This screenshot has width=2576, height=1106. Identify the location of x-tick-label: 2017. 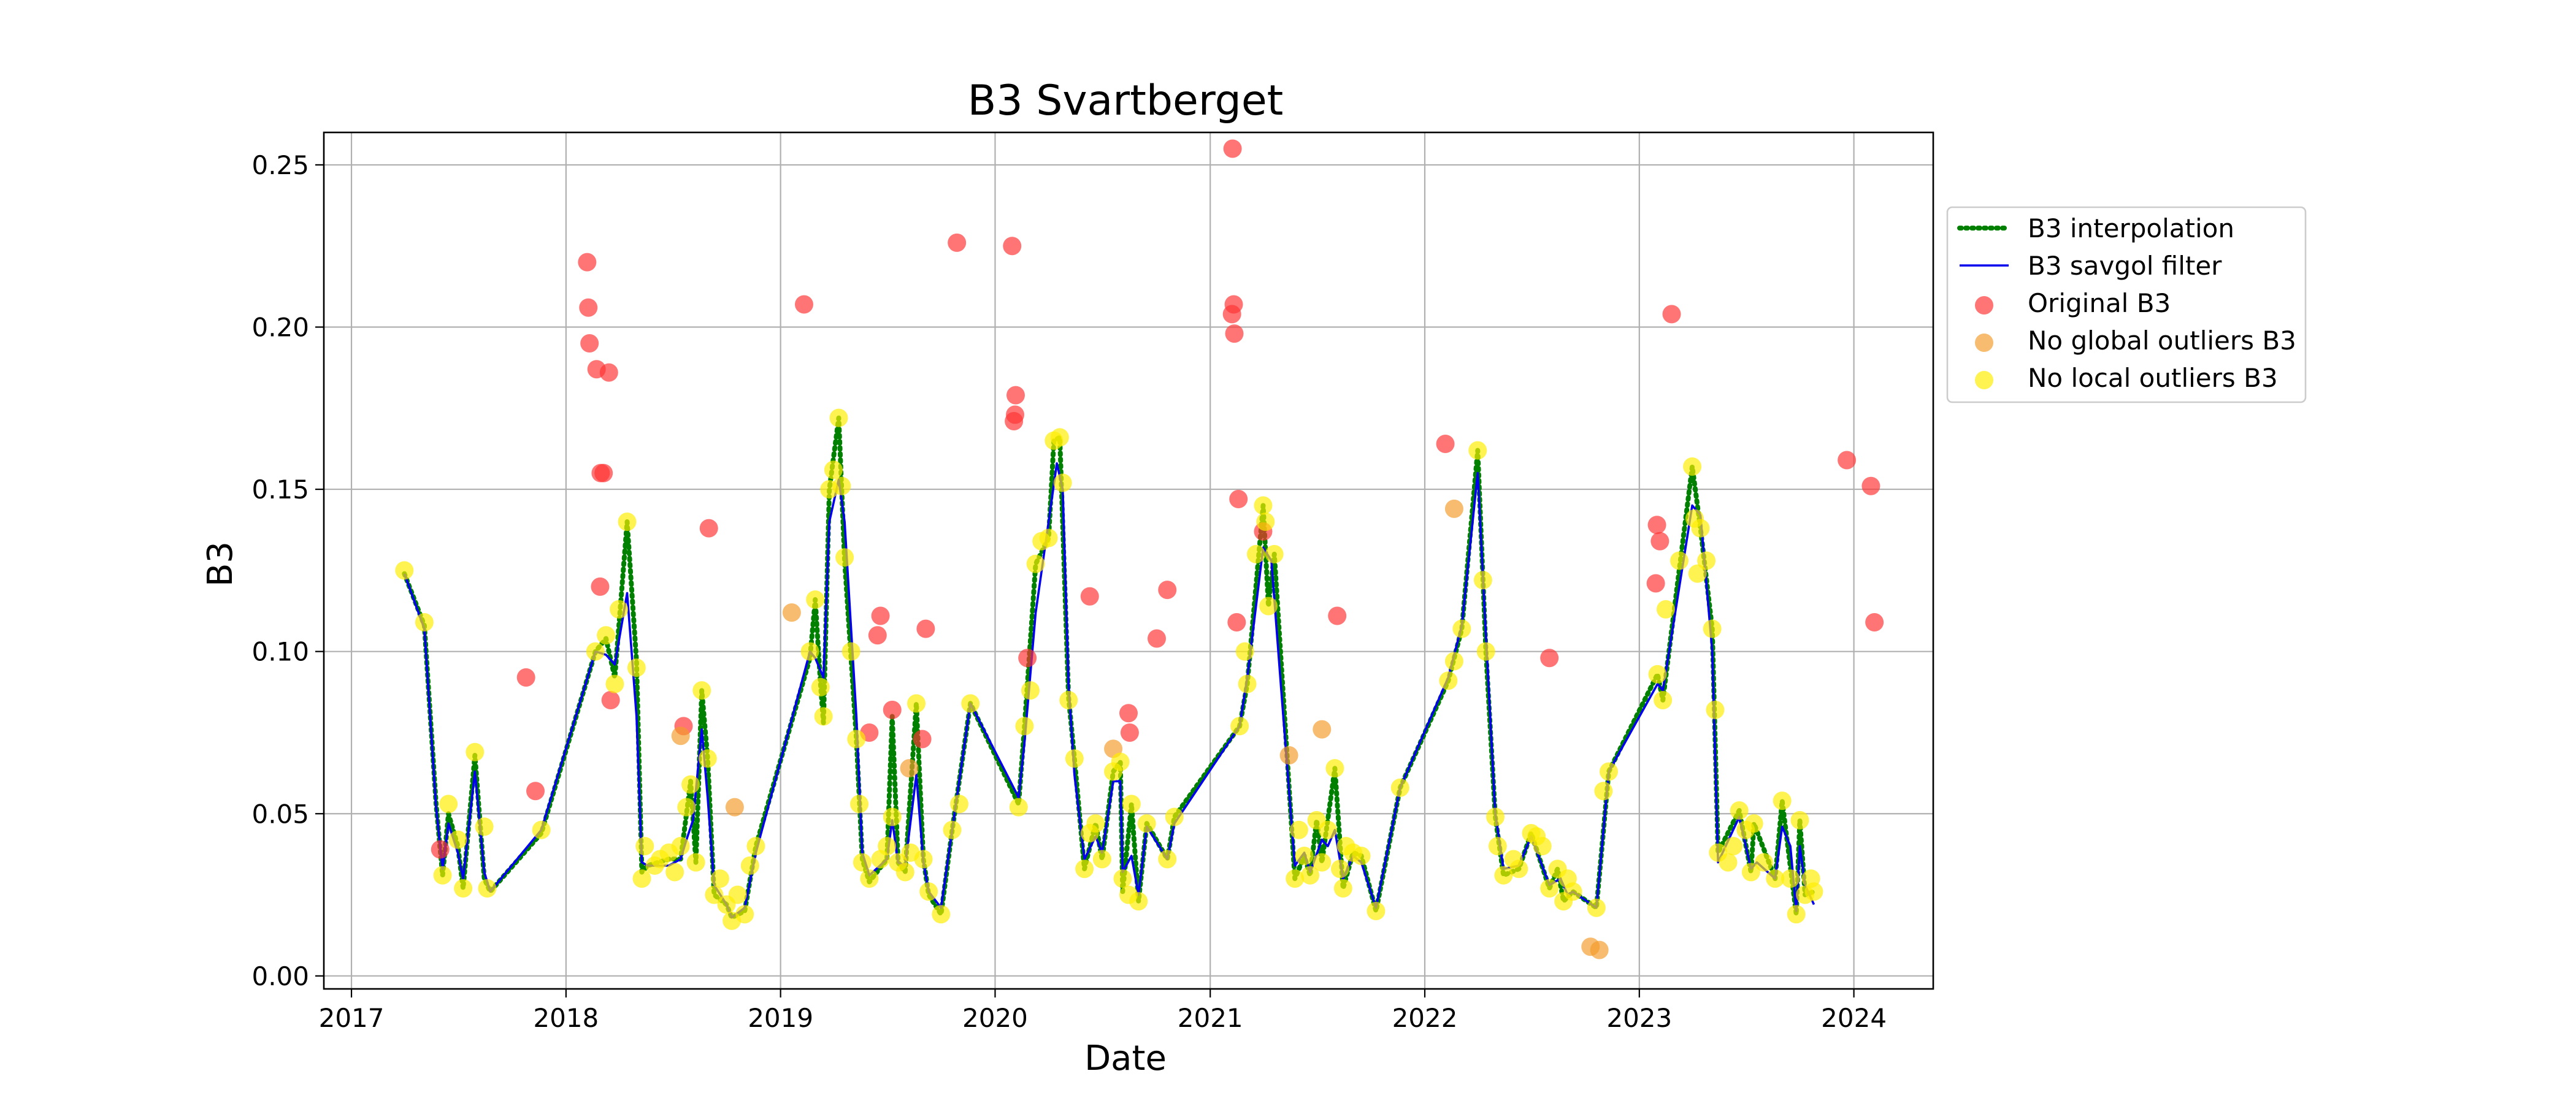
(352, 1018).